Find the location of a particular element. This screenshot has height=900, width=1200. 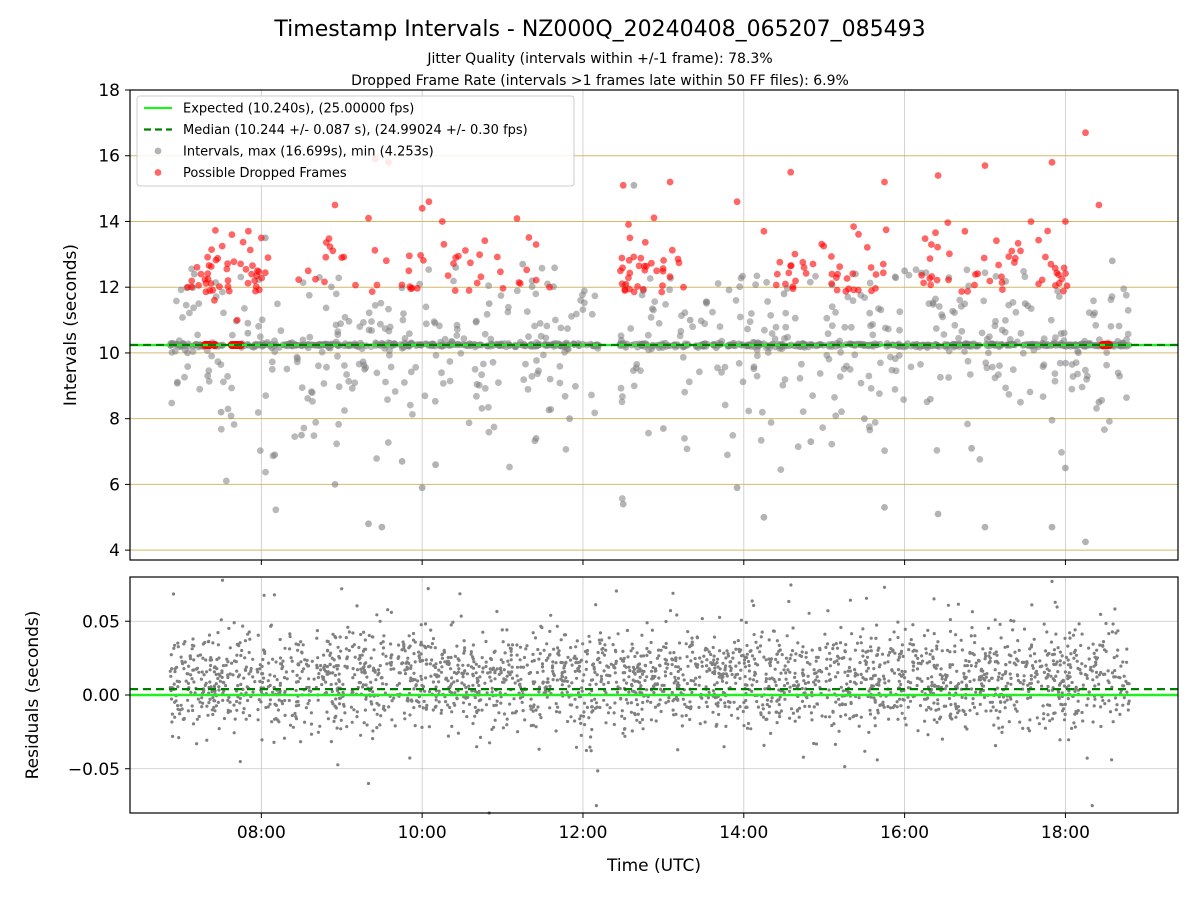

intervals-y-tick-label: 12 is located at coordinates (109, 288).